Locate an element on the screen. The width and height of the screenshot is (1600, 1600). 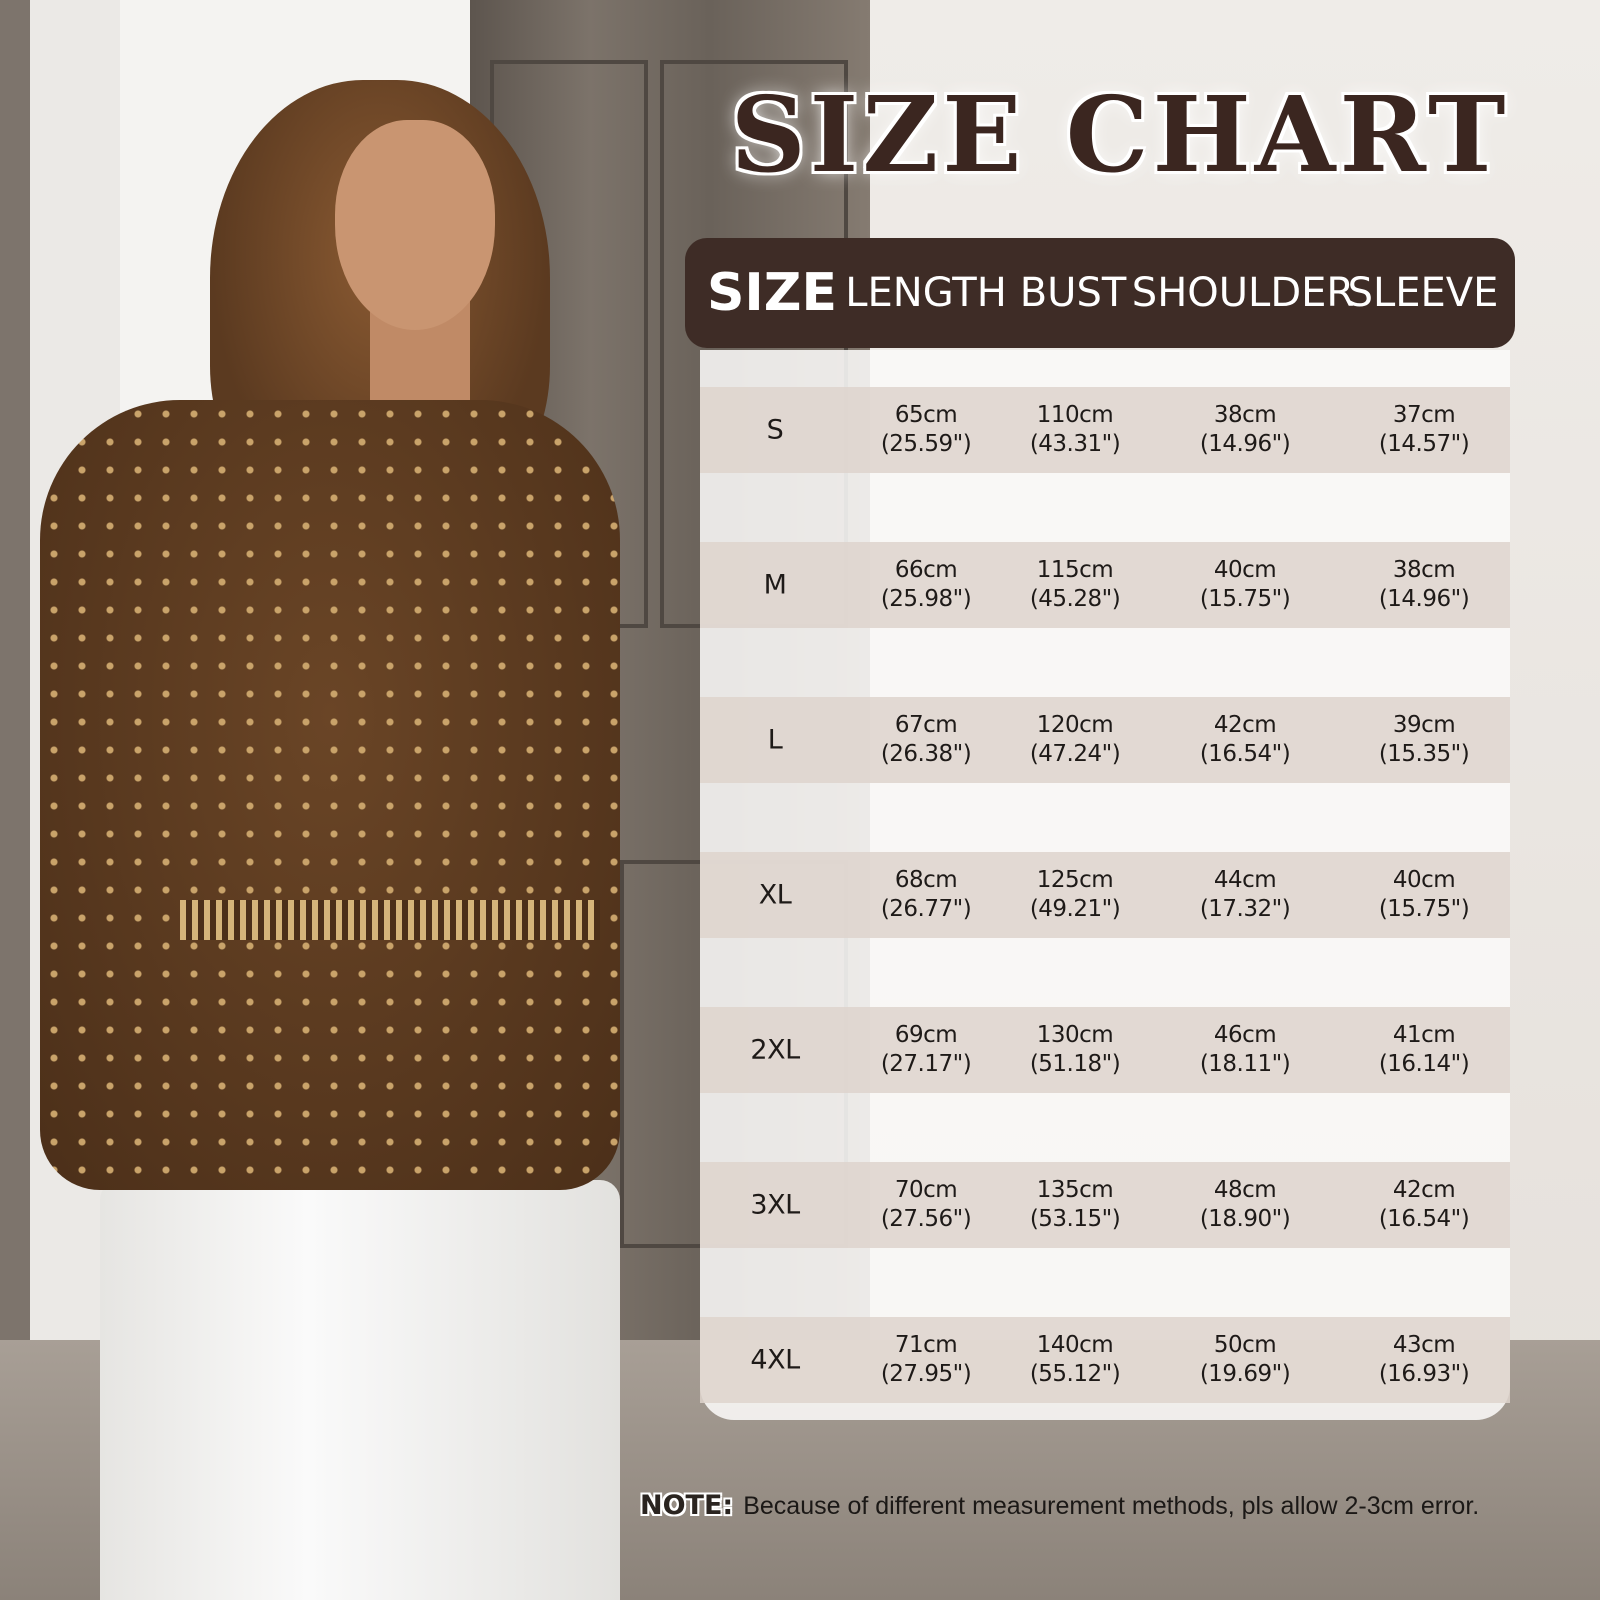
bust-value: 120cm (47.24") is located at coordinates (1075, 740).